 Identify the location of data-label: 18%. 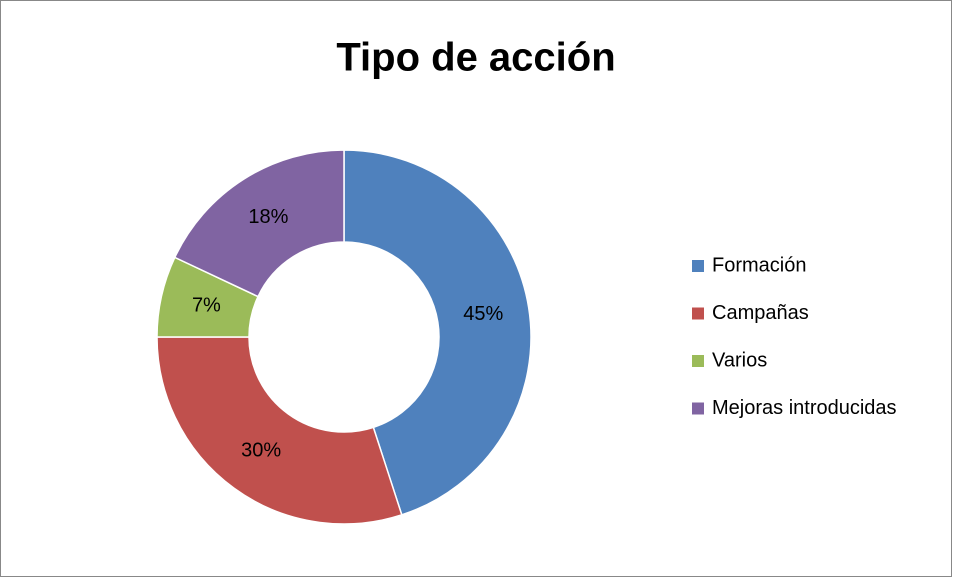
(268, 217).